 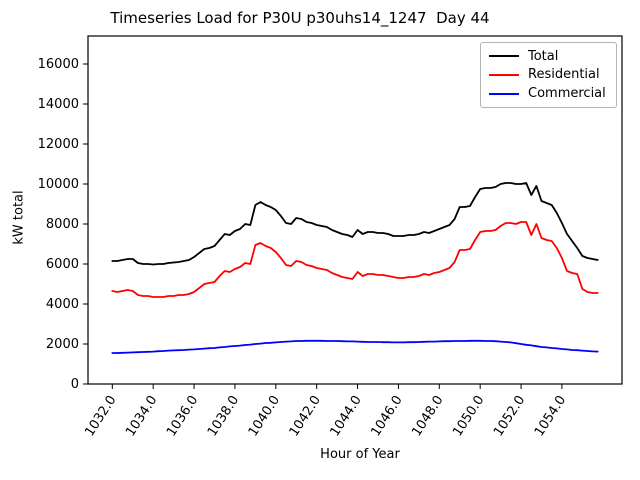 I want to click on y-tick-label: 14000, so click(x=58, y=104).